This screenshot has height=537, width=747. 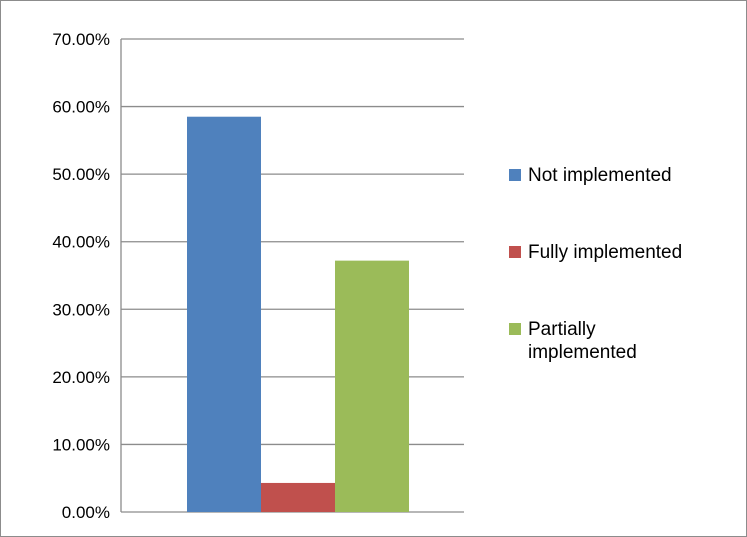 What do you see at coordinates (81, 39) in the screenshot?
I see `y-tick-label: 70.00%` at bounding box center [81, 39].